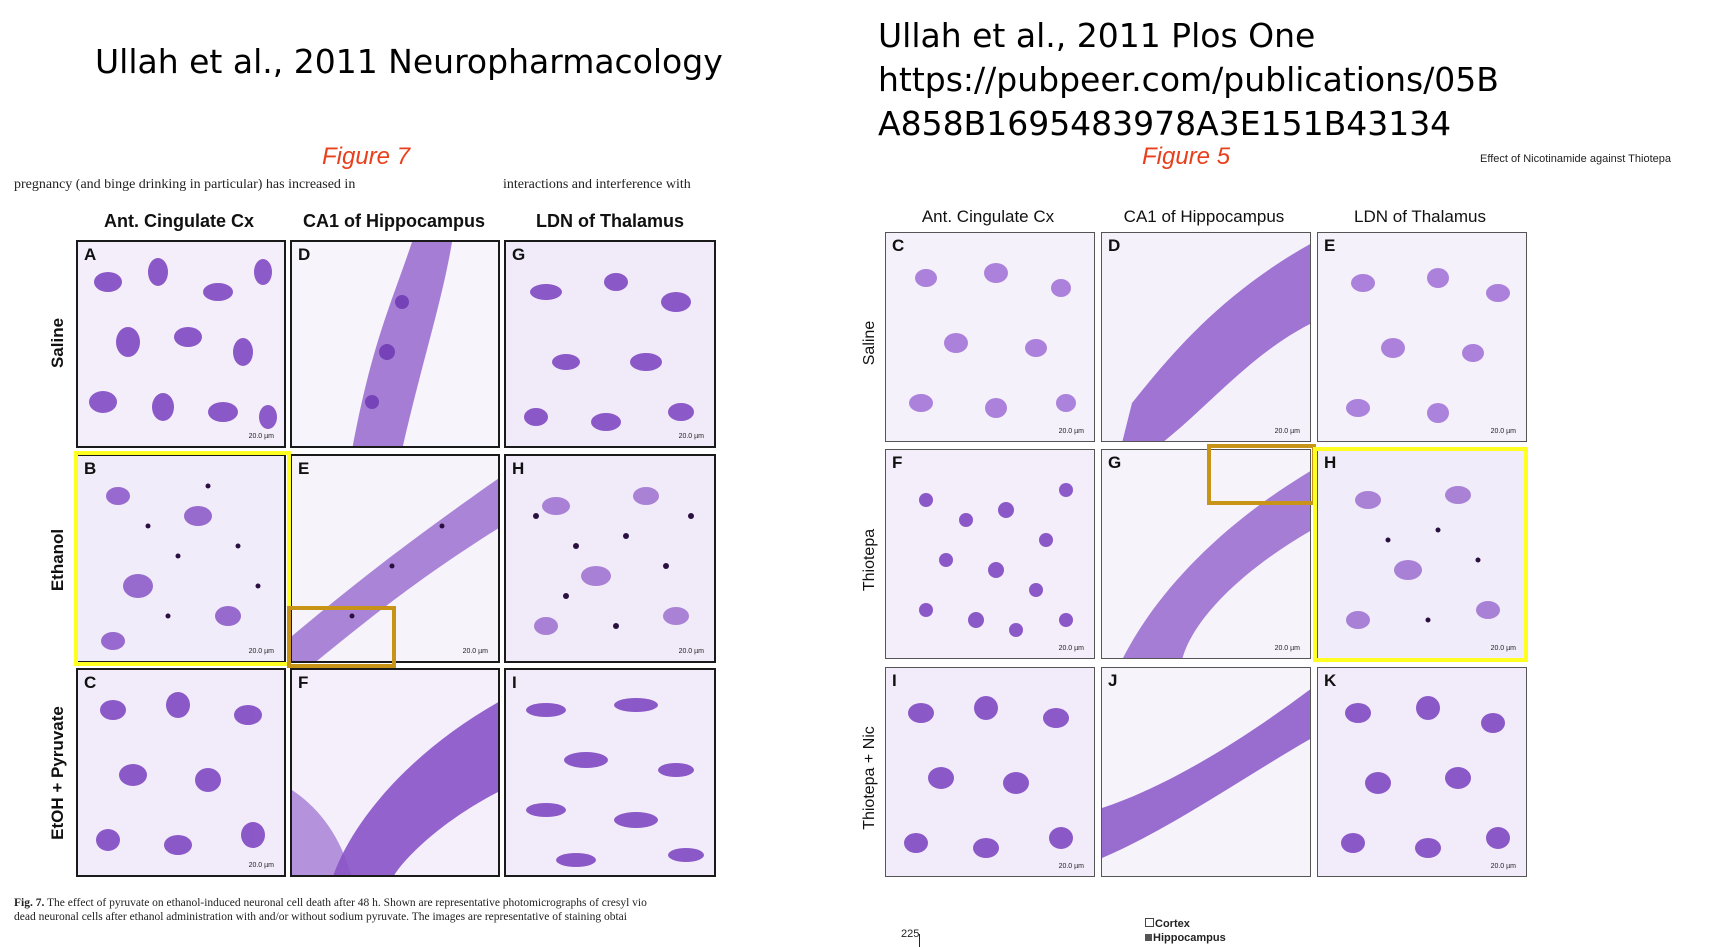  Describe the element at coordinates (90, 468) in the screenshot. I see `panel-letter: B` at that location.